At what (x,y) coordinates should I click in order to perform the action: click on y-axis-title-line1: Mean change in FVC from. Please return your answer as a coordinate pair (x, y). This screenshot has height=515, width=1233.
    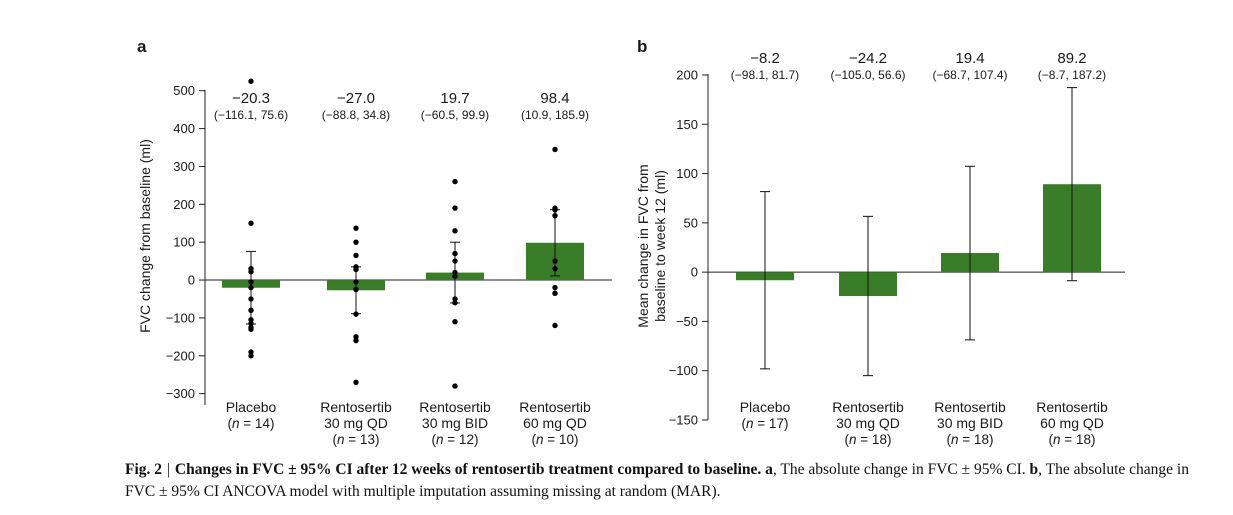
    Looking at the image, I should click on (643, 245).